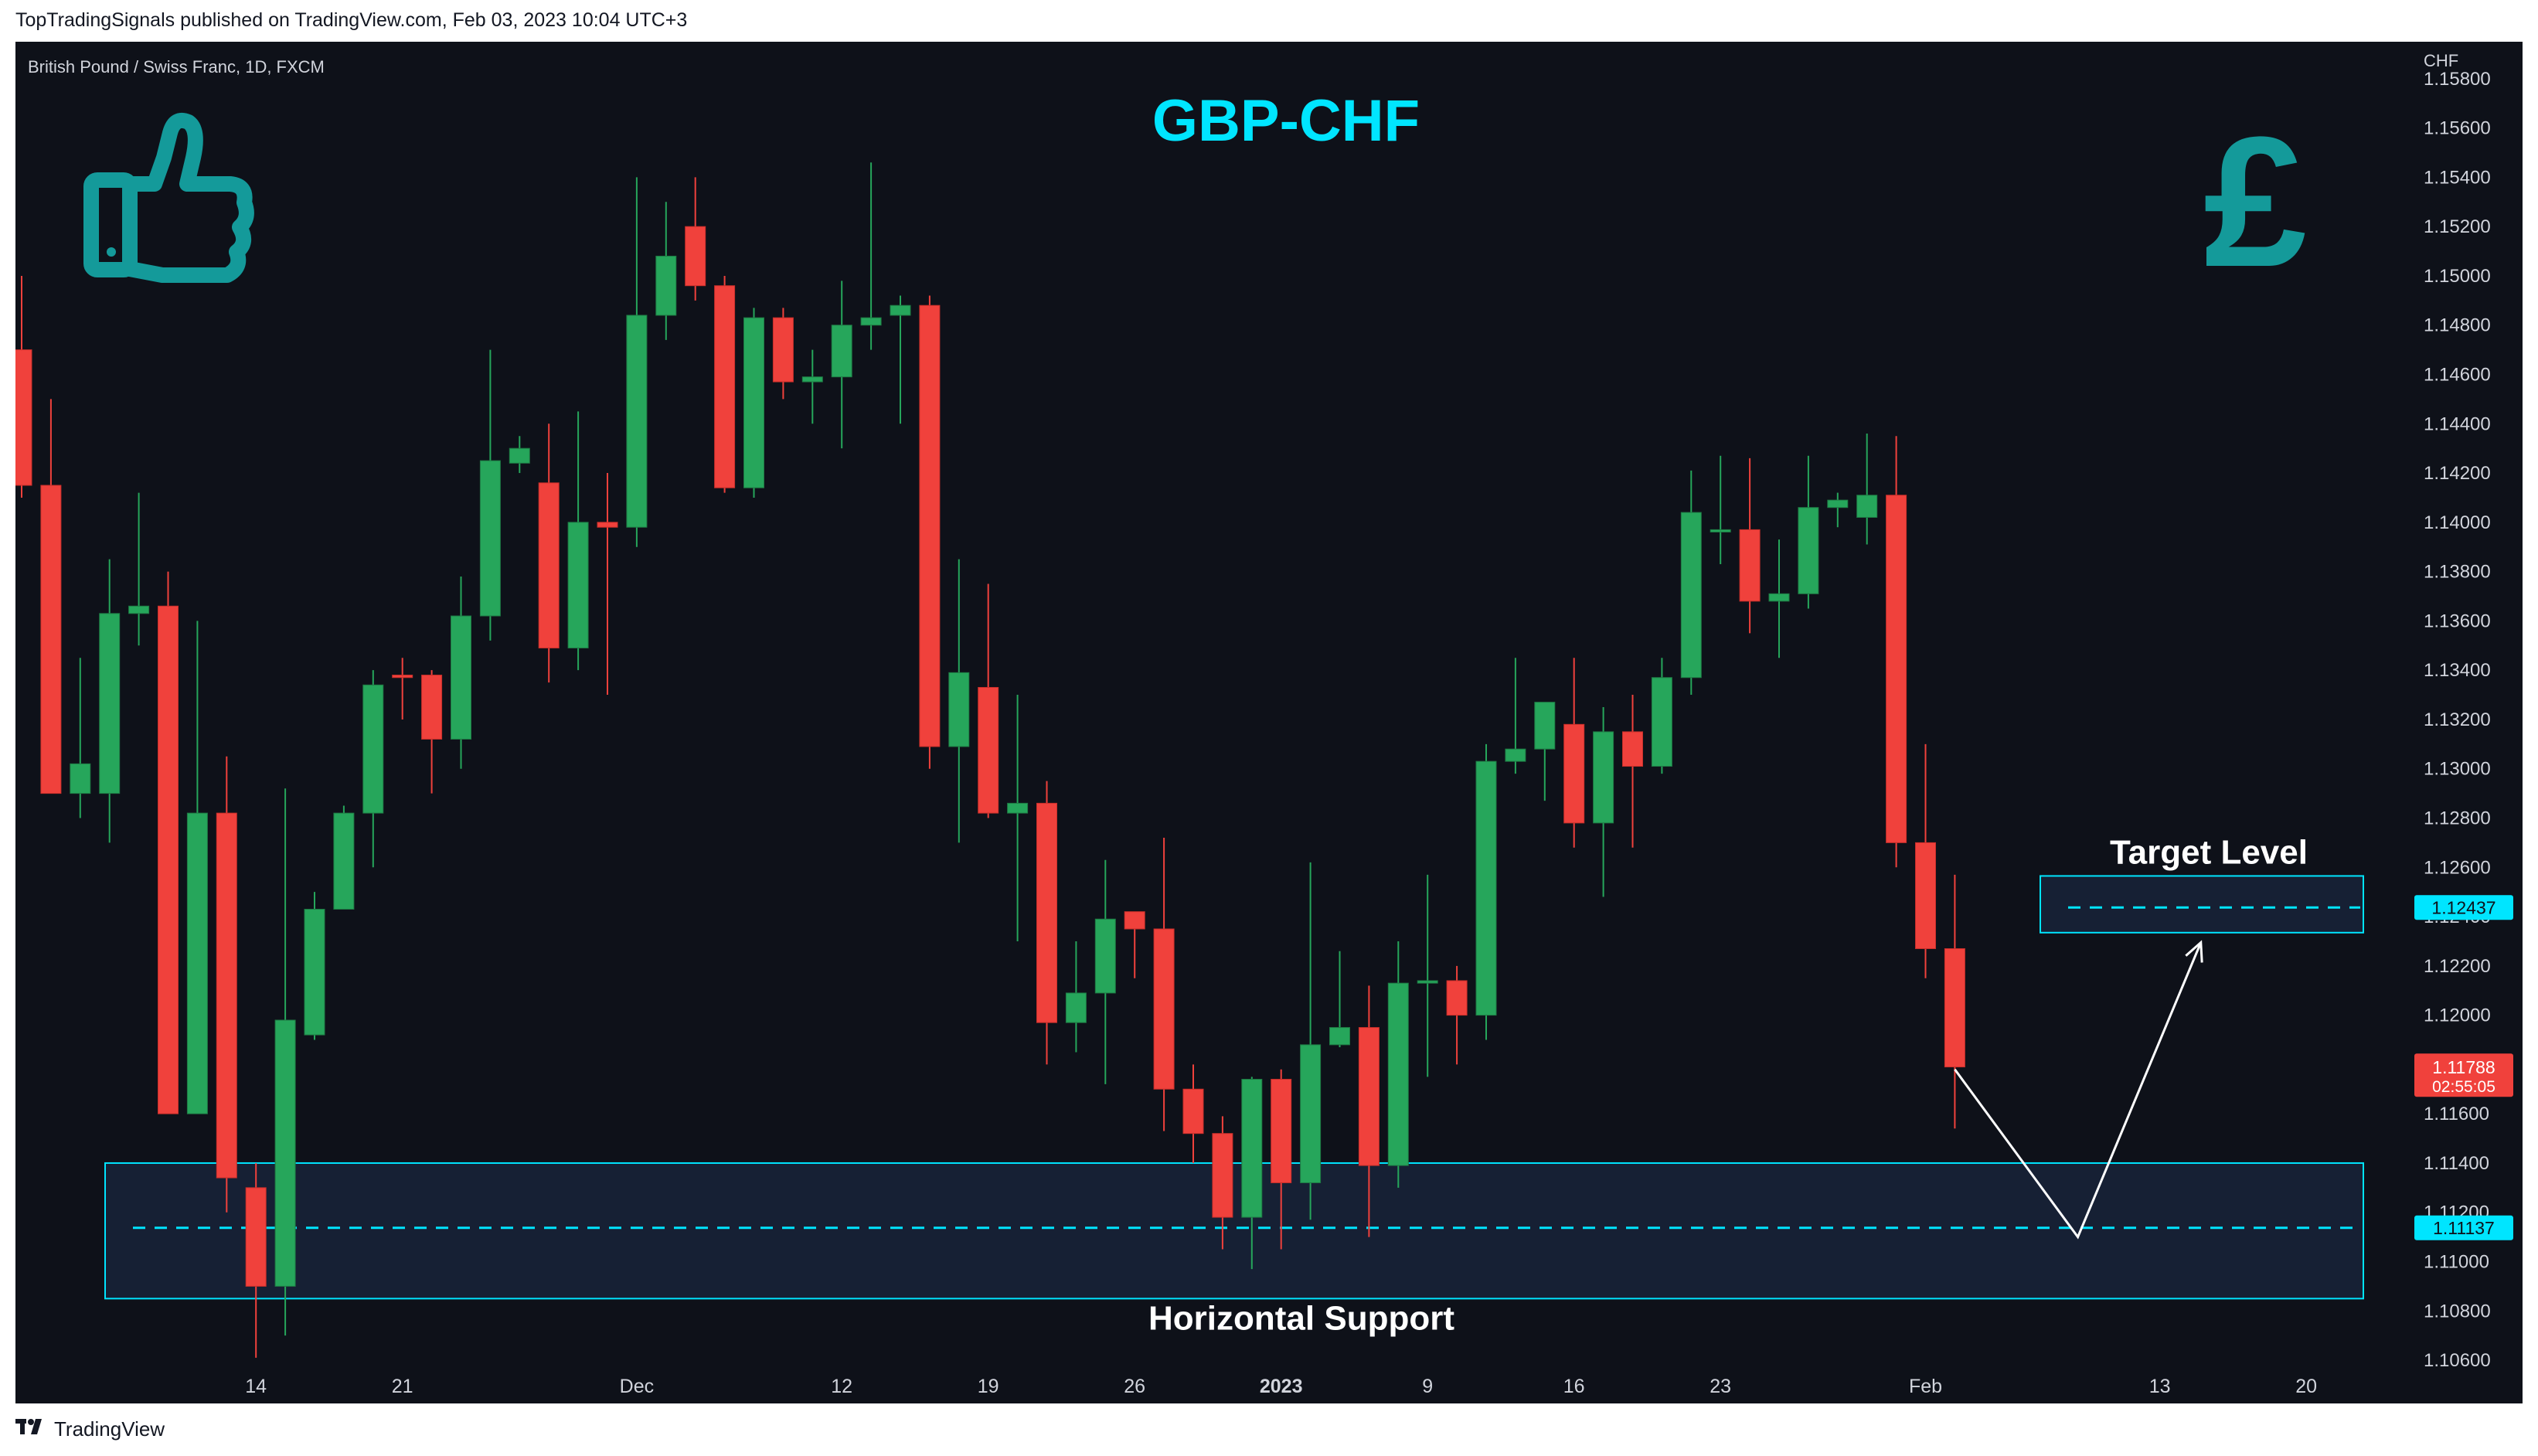 This screenshot has height=1456, width=2538. I want to click on pound-sign-icon: £, so click(2255, 202).